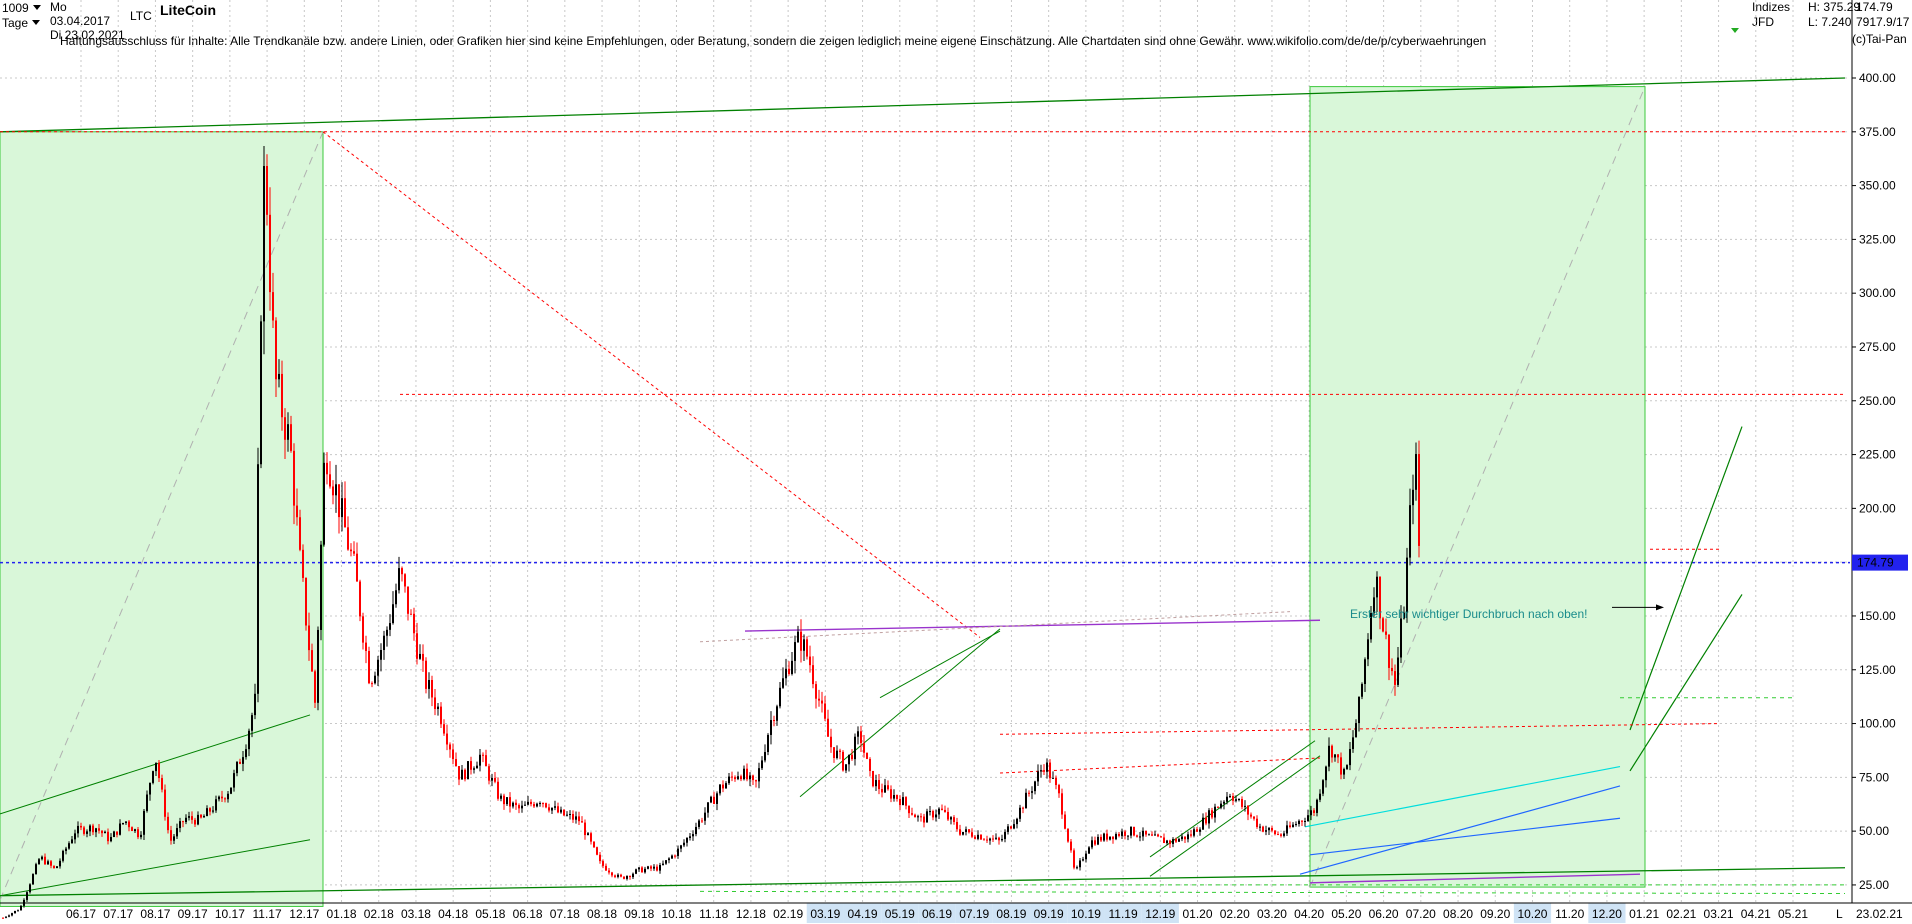  Describe the element at coordinates (25, 7) in the screenshot. I see `count-select: 1009` at that location.